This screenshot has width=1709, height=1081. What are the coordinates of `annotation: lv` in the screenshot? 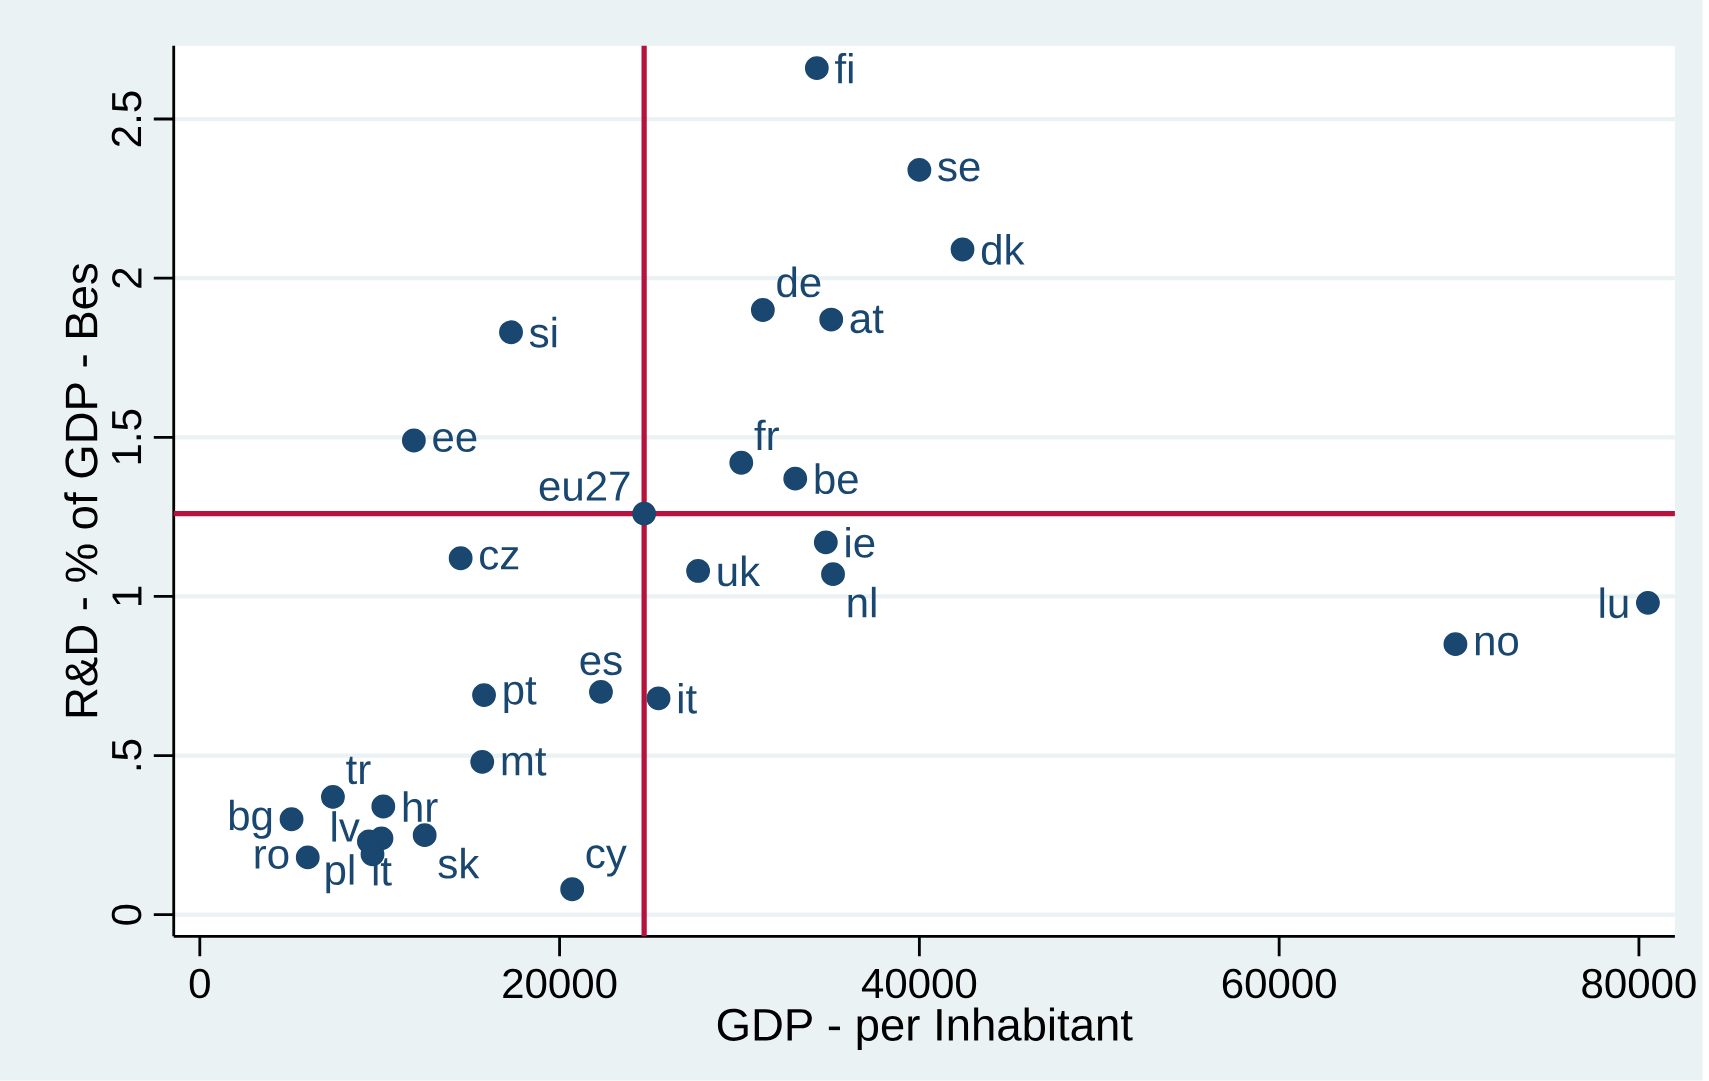 It's located at (346, 826).